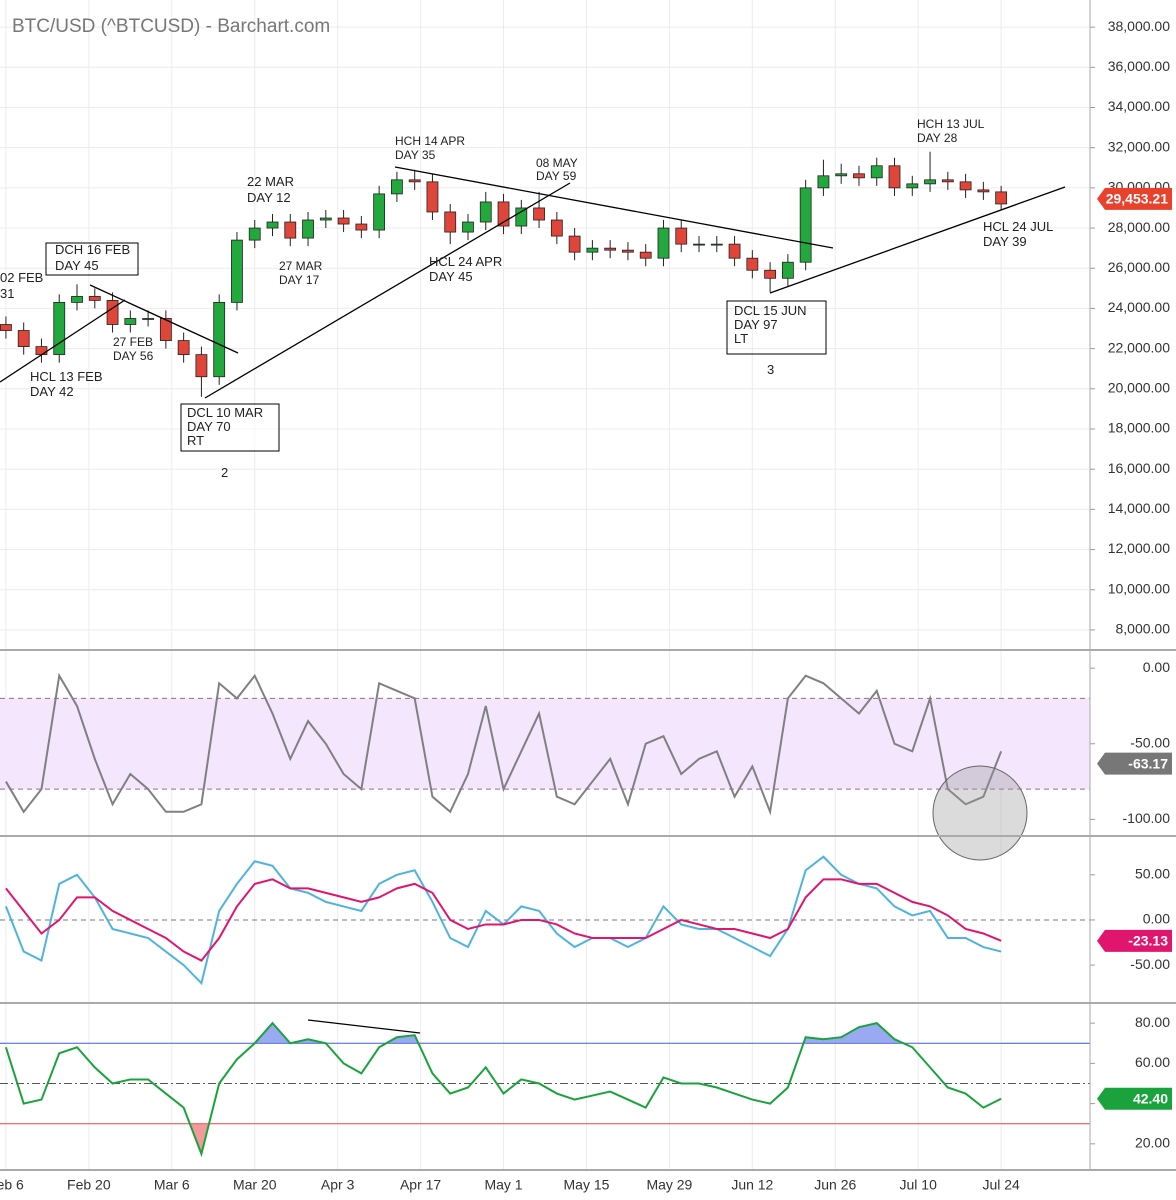 This screenshot has height=1200, width=1176. I want to click on annotation: DAY 17, so click(299, 280).